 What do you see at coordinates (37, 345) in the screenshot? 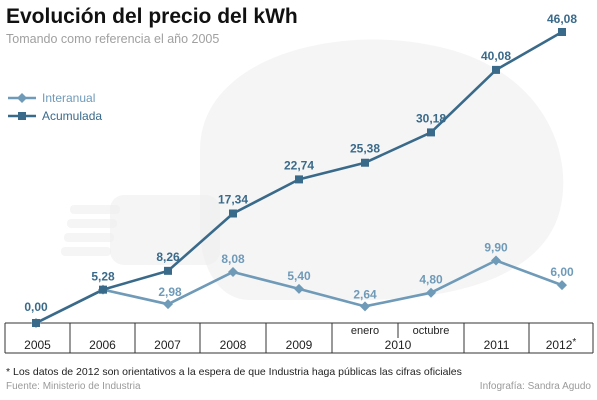
I see `x-tick-label: 2005` at bounding box center [37, 345].